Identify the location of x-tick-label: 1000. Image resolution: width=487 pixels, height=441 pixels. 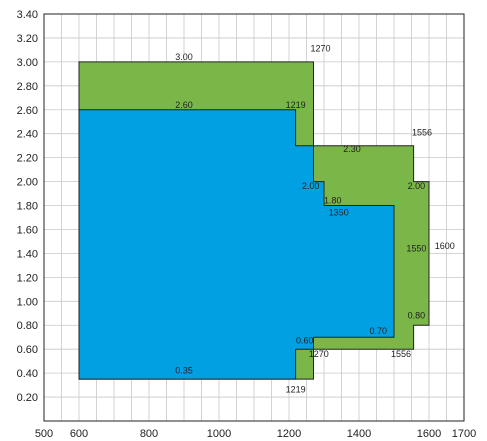
(219, 434).